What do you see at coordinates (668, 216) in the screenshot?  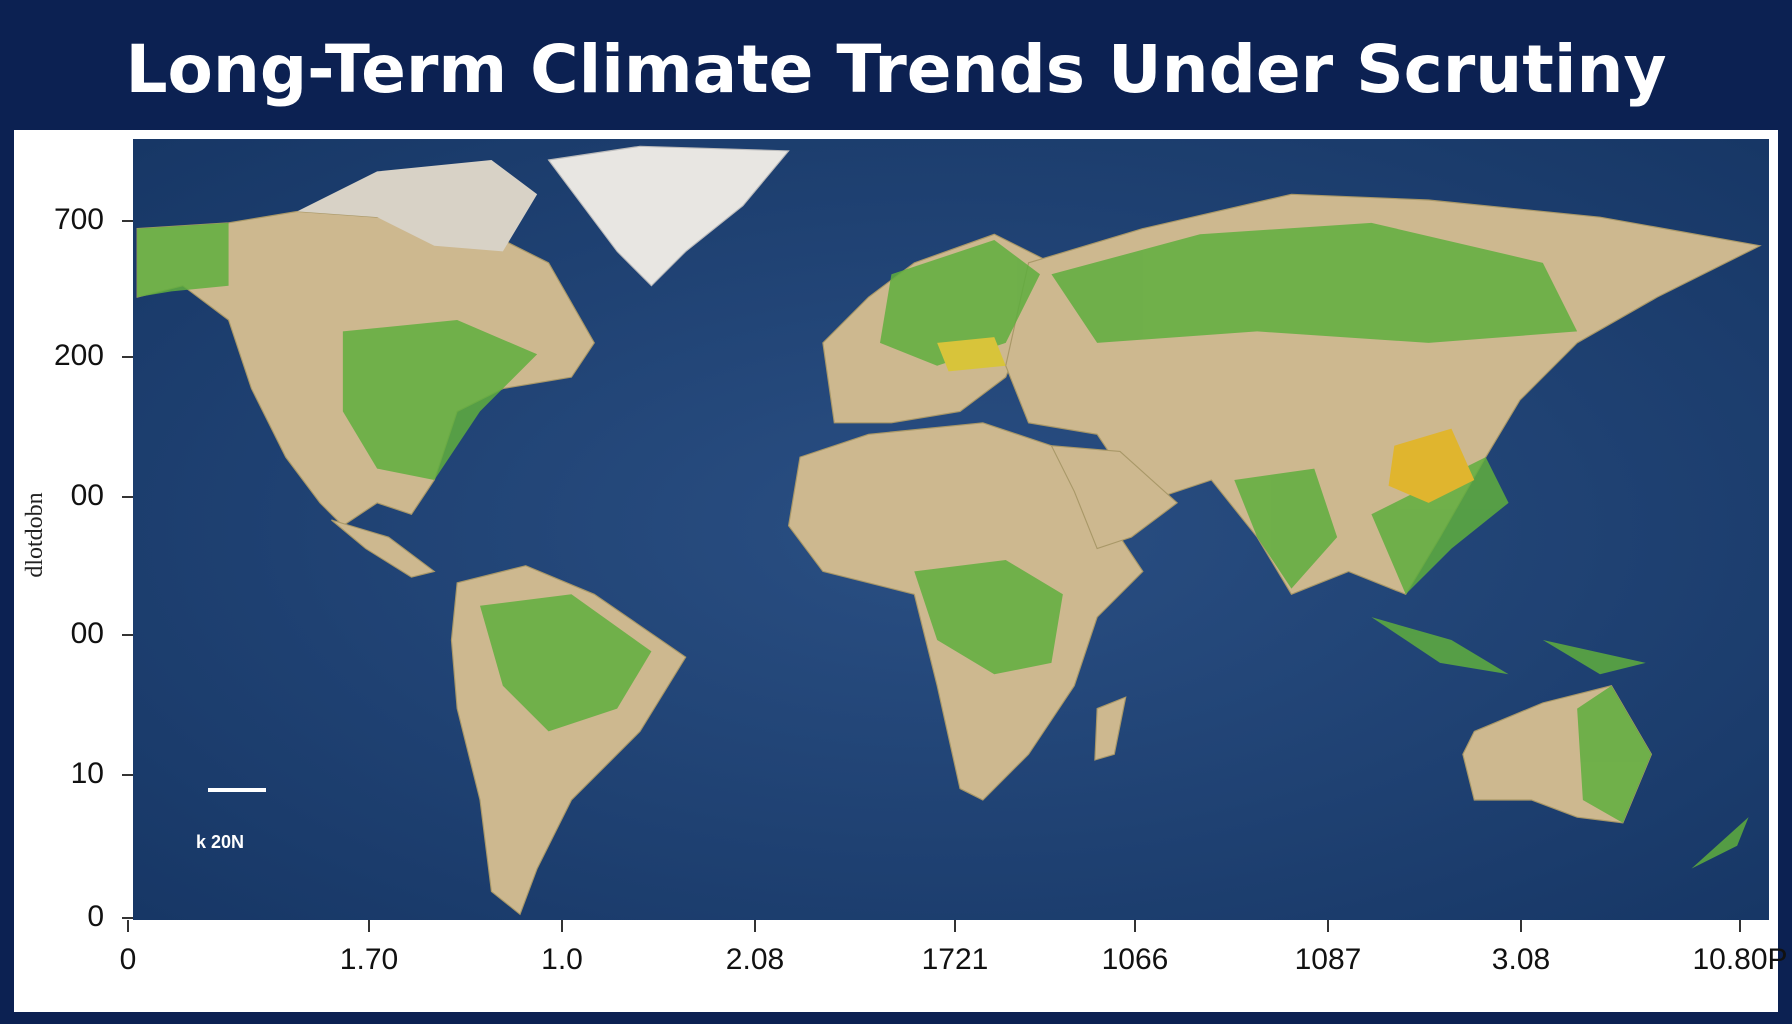 I see `greenland` at bounding box center [668, 216].